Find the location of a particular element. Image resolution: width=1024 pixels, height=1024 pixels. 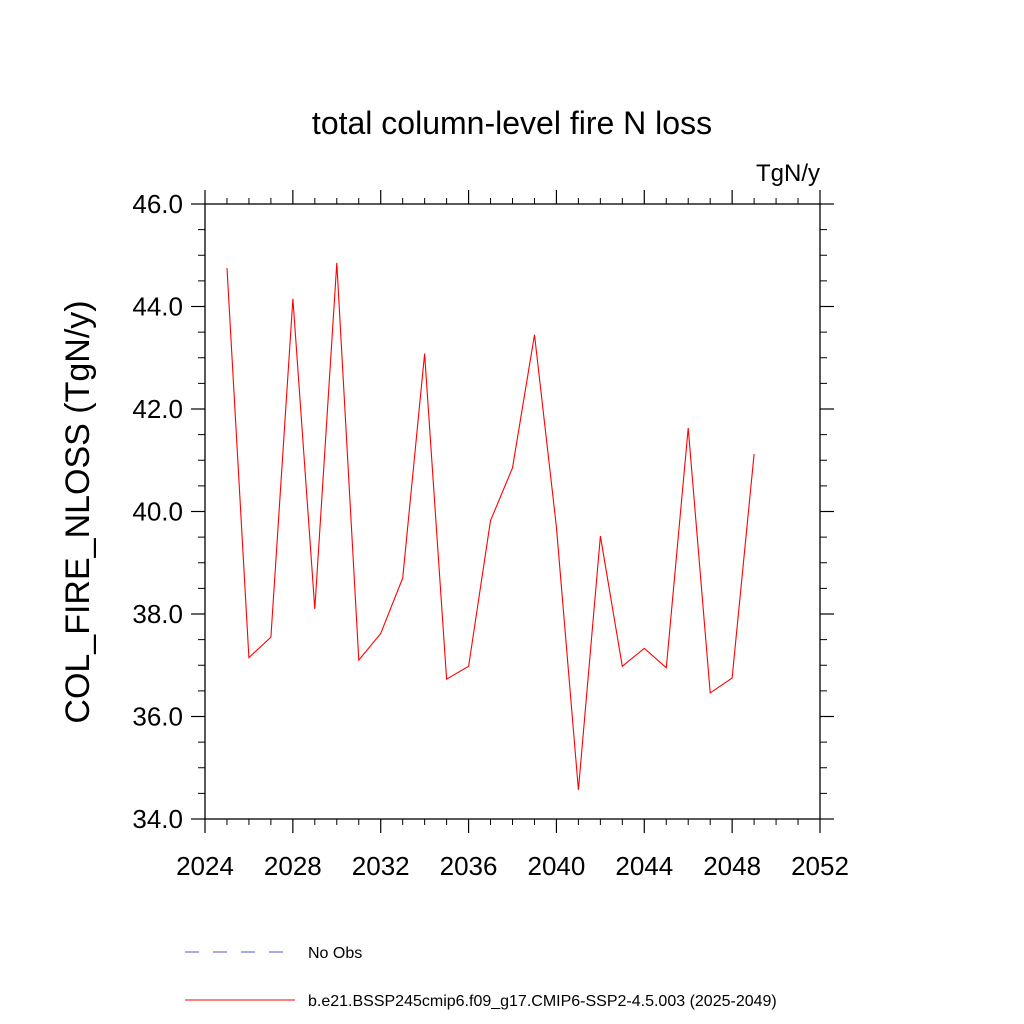

y-tick-label: 40.0 is located at coordinates (157, 512).